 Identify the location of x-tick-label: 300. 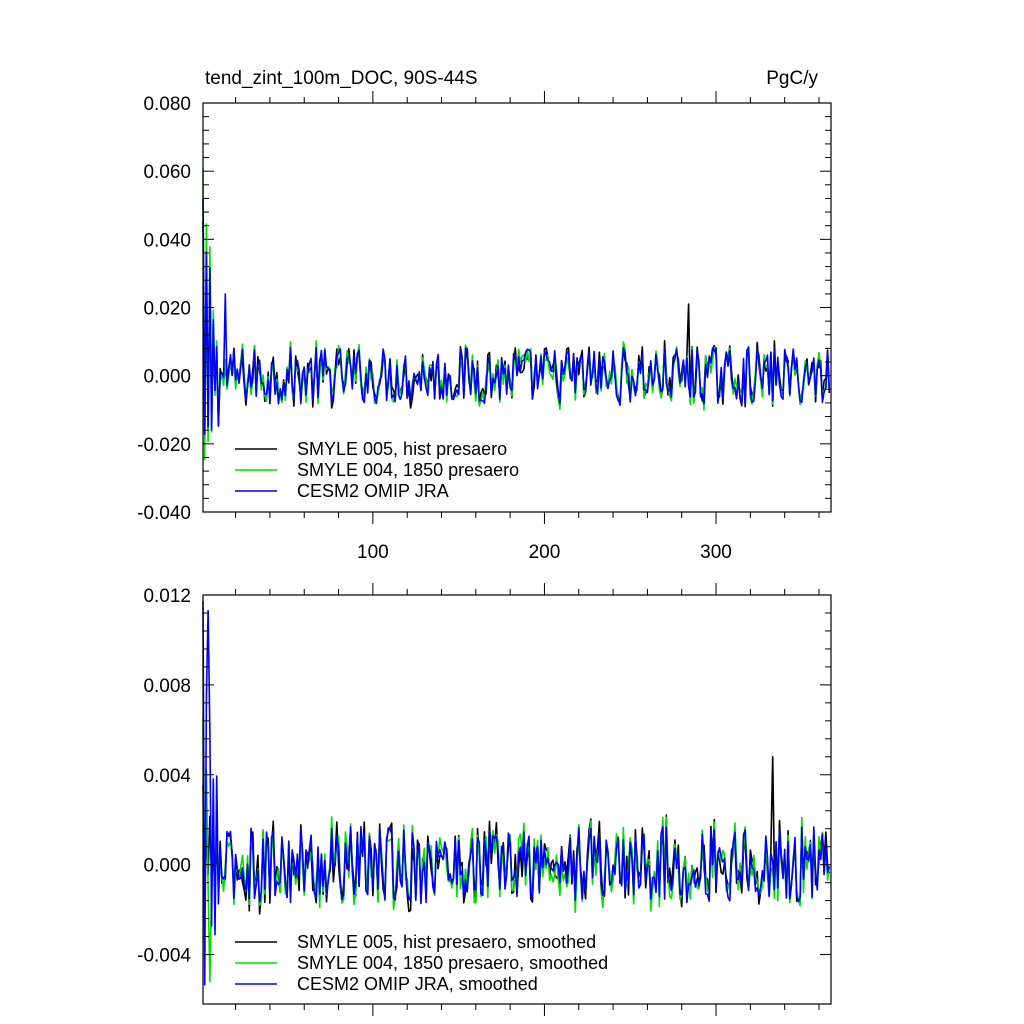
(716, 552).